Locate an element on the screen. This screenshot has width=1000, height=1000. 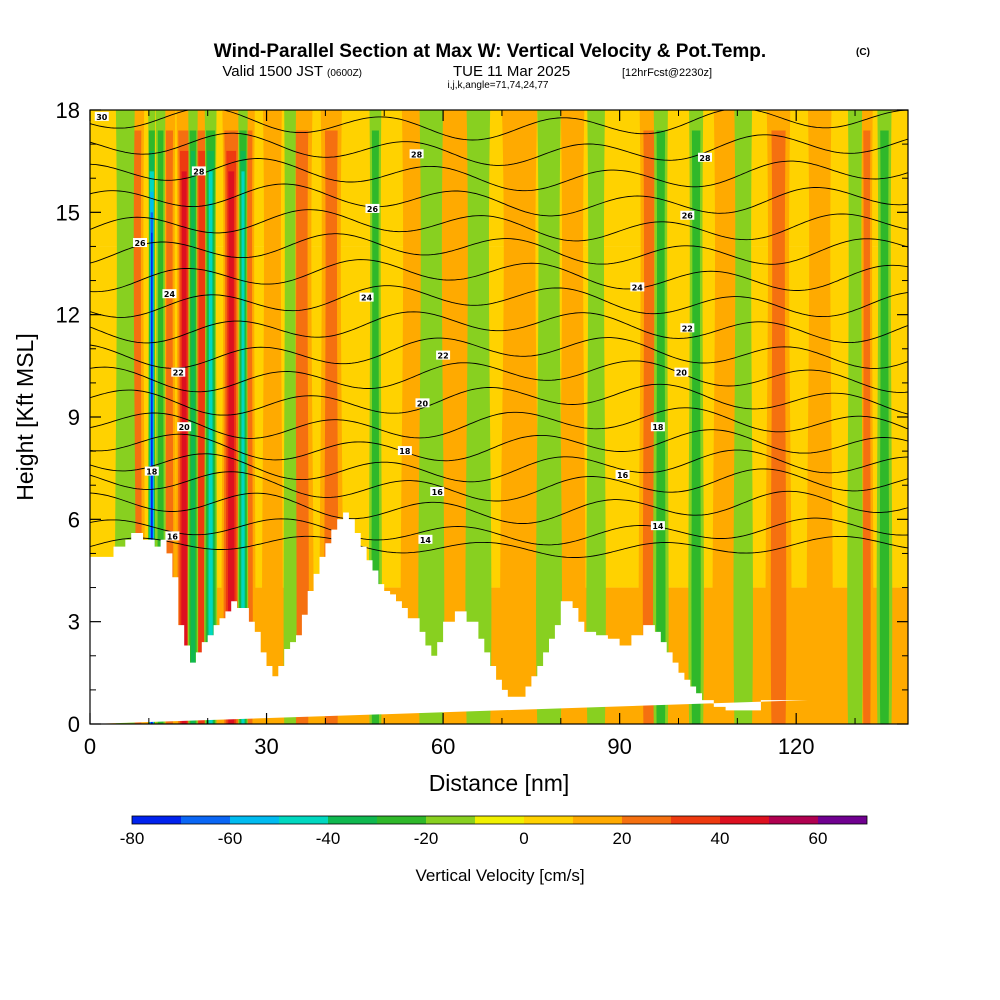
isentrope-label: 26 is located at coordinates (372, 208).